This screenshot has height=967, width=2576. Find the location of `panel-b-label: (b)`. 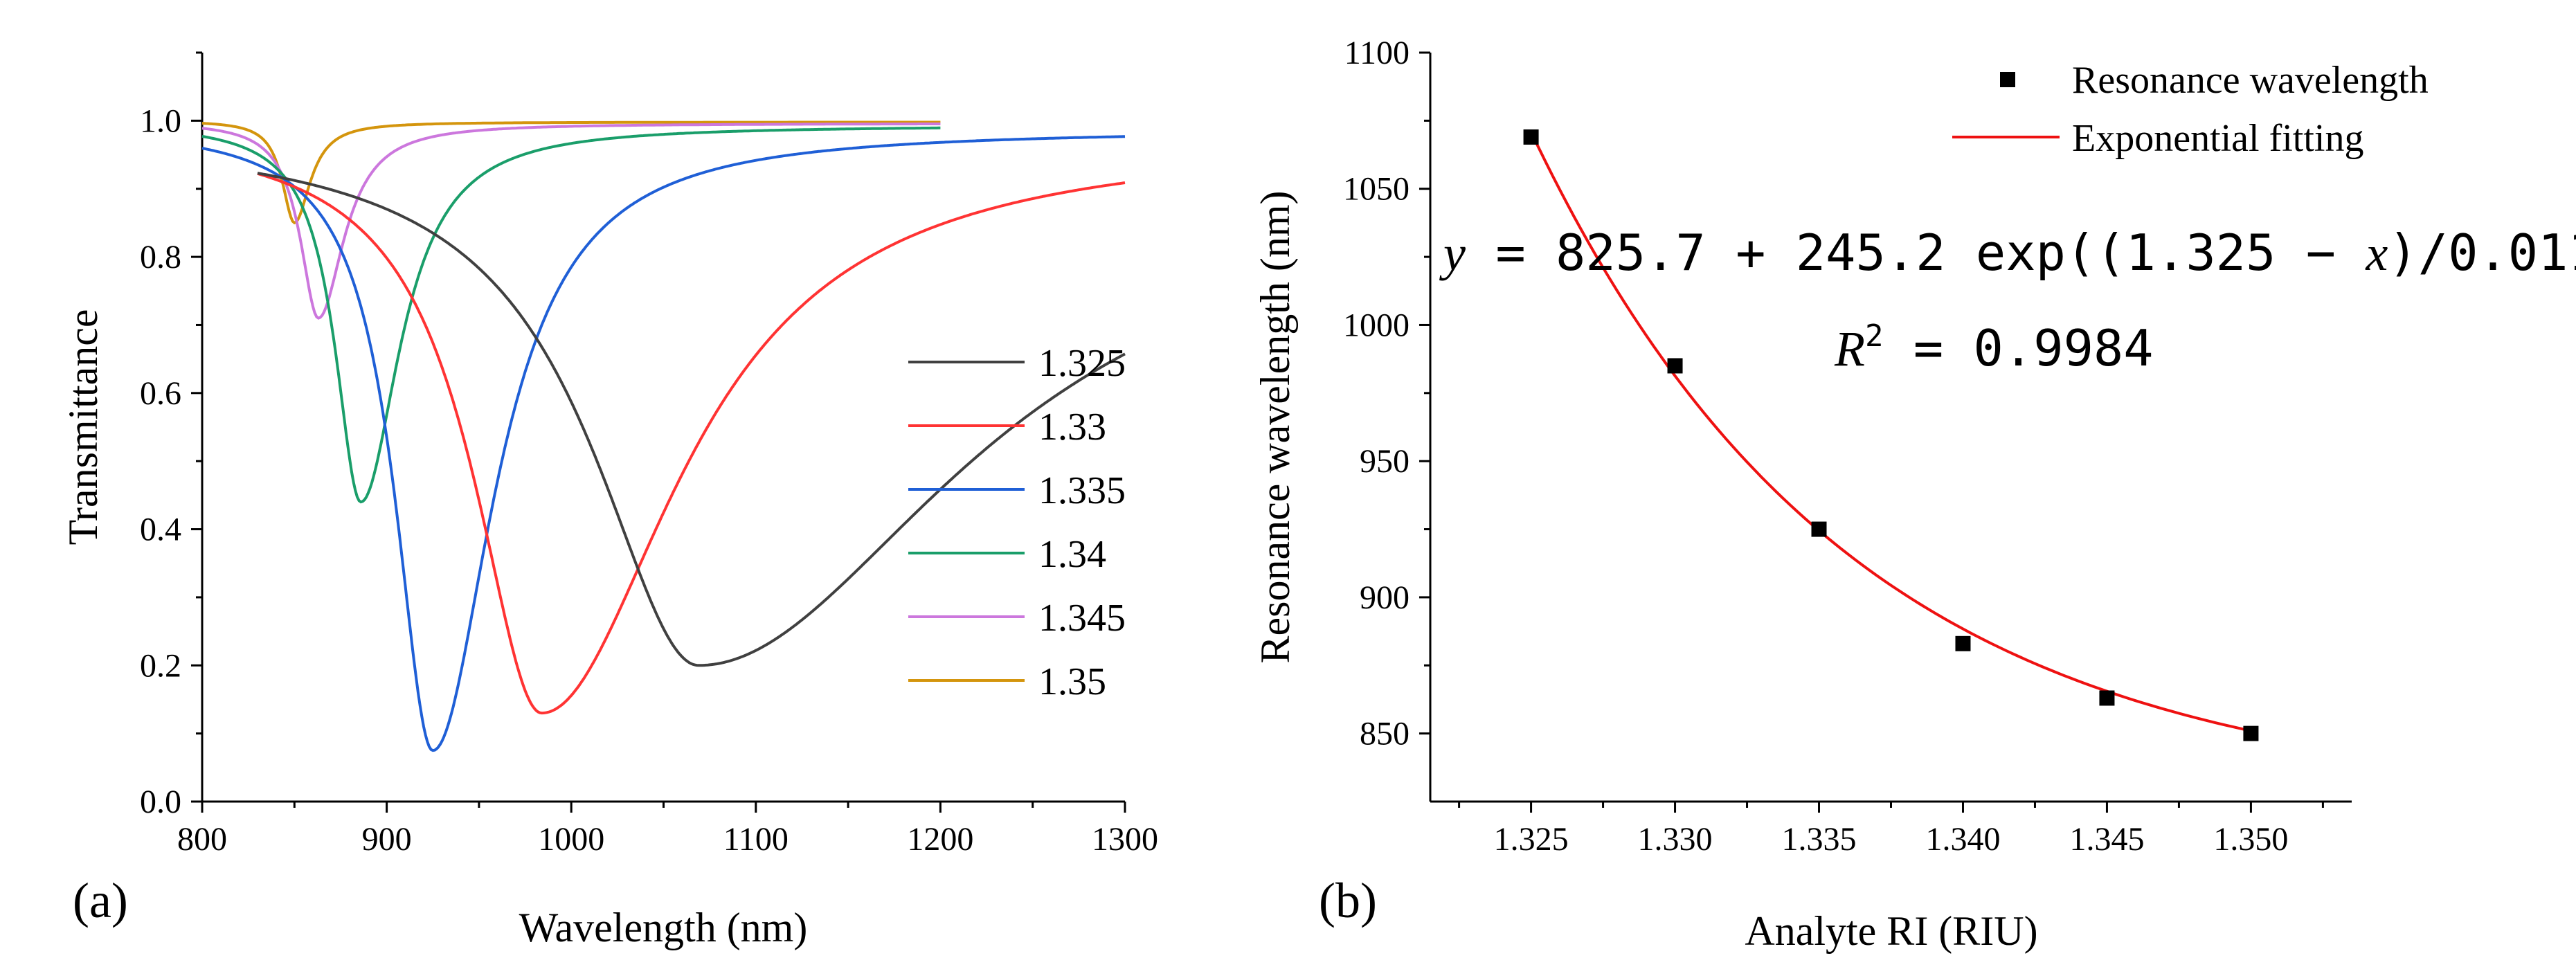

panel-b-label: (b) is located at coordinates (1348, 900).